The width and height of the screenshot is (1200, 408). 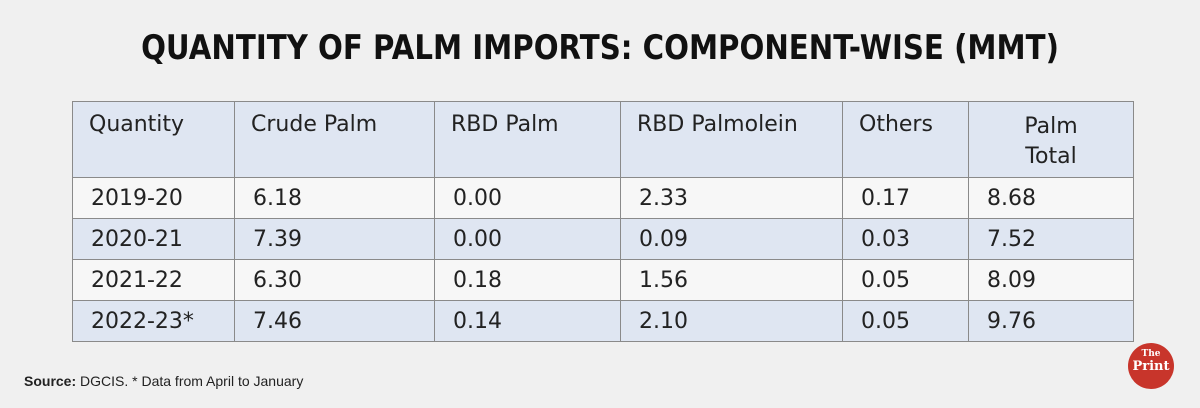 What do you see at coordinates (334, 239) in the screenshot?
I see `cell-crude-palm: 7.39` at bounding box center [334, 239].